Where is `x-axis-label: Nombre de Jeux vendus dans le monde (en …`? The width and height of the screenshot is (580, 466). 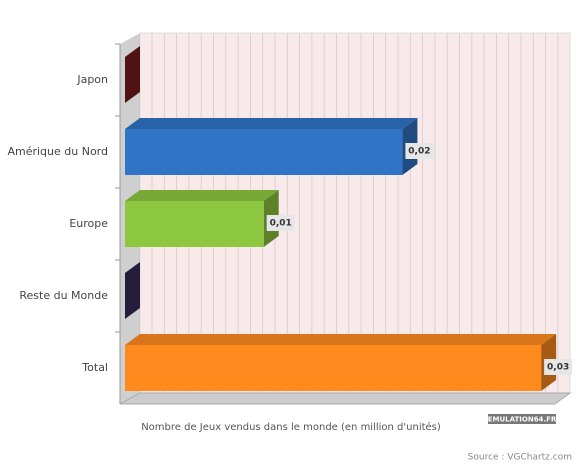 x-axis-label: Nombre de Jeux vendus dans le monde (en … is located at coordinates (291, 427).